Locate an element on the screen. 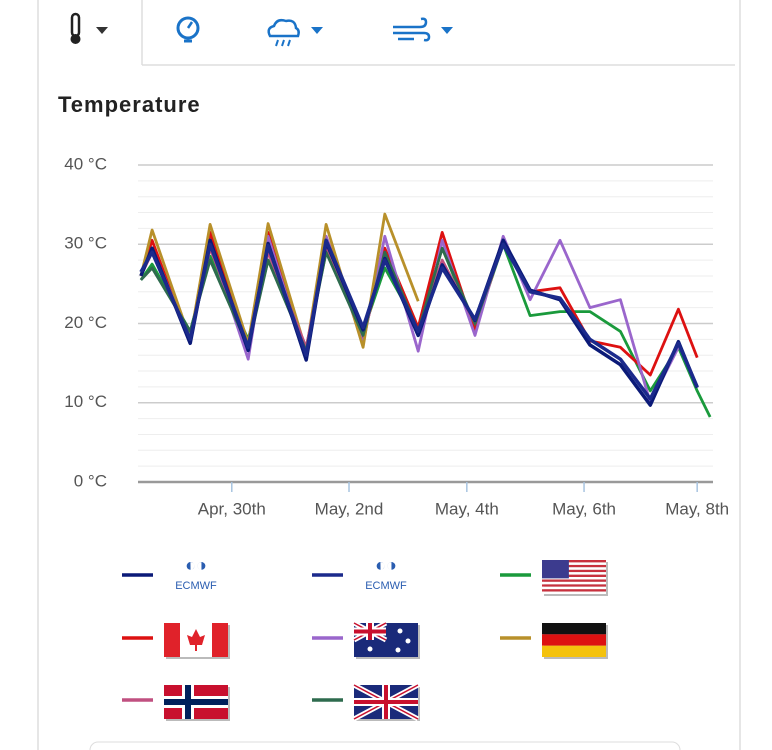 The height and width of the screenshot is (750, 772). y-tick-label: 40 °C is located at coordinates (85, 163).